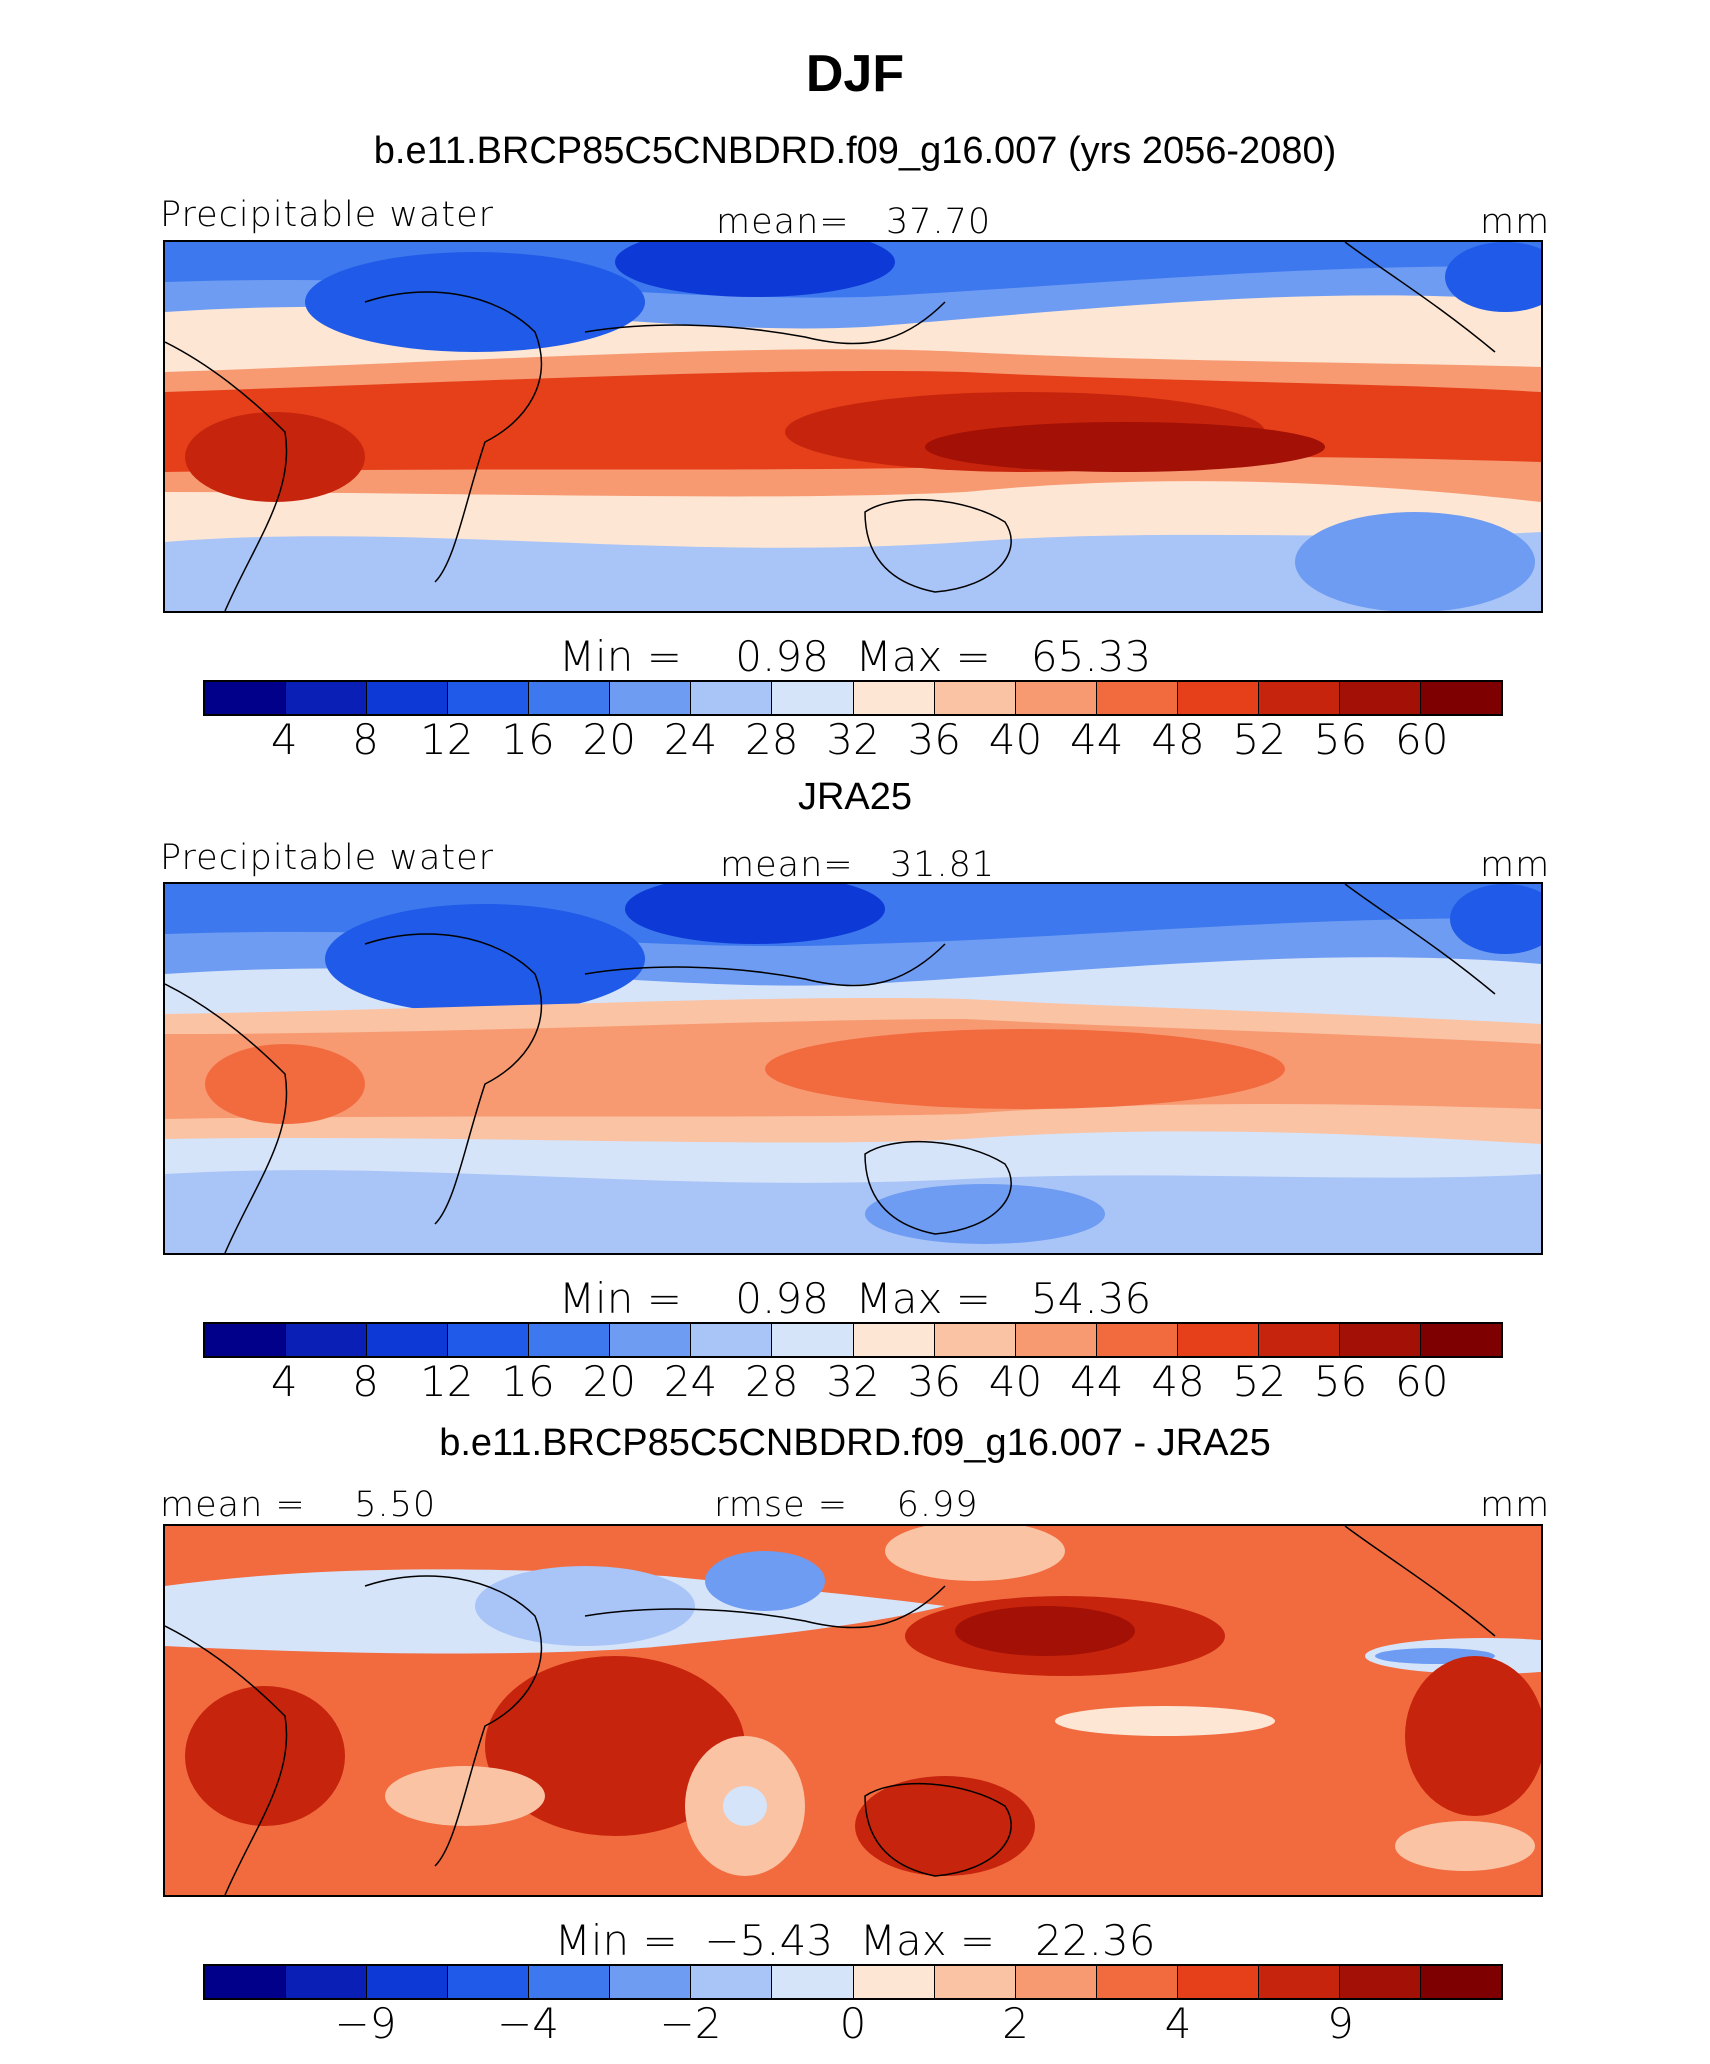 The width and height of the screenshot is (1710, 2064). I want to click on panel-1-colorbar-ticks: 4 8 12 16 20 24 28 32 36 40 44 48 52 56 60, so click(853, 740).